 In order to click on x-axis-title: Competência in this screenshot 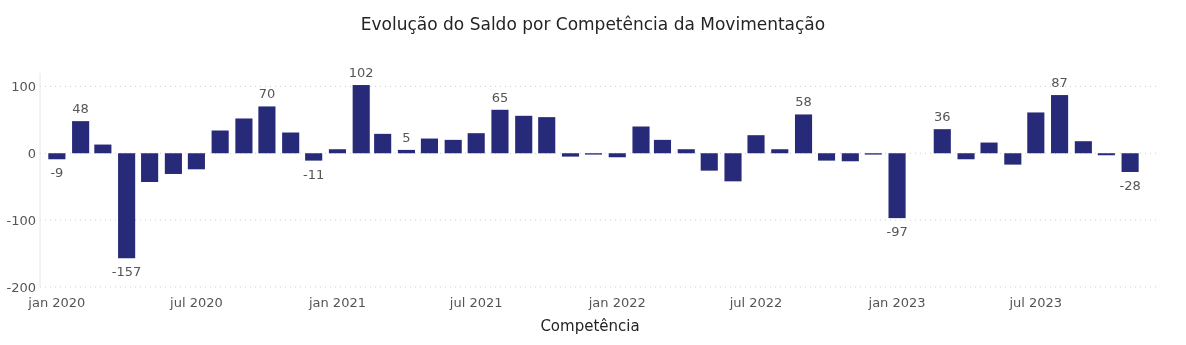, I will do `click(590, 326)`.